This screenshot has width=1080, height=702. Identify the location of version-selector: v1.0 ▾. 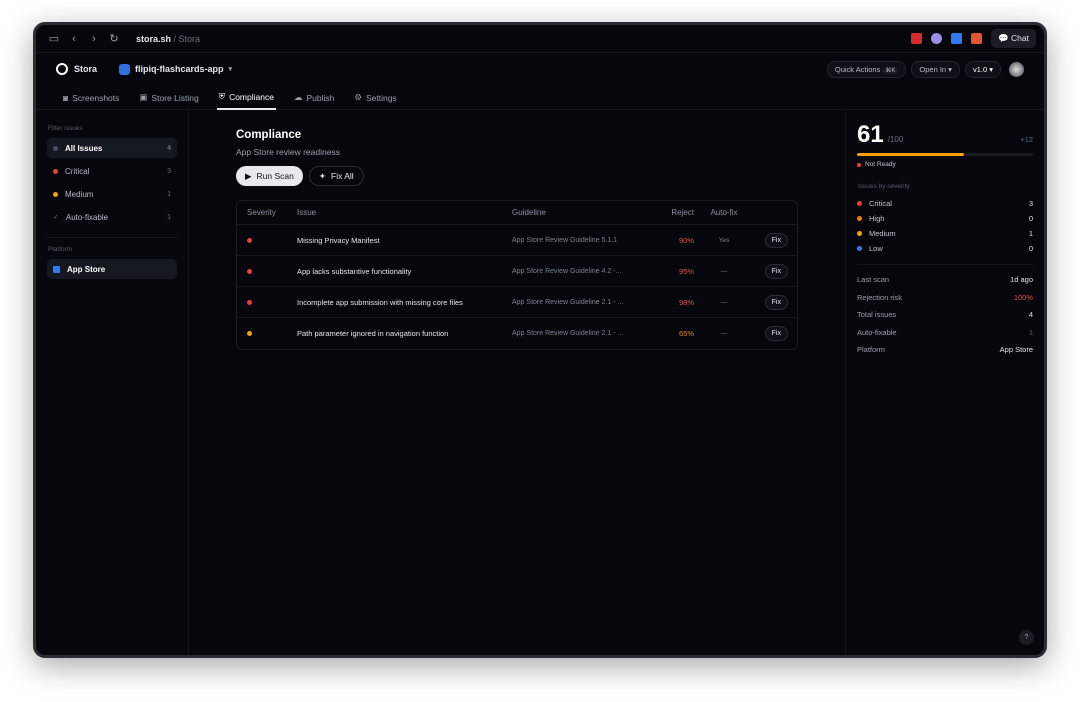
(982, 69).